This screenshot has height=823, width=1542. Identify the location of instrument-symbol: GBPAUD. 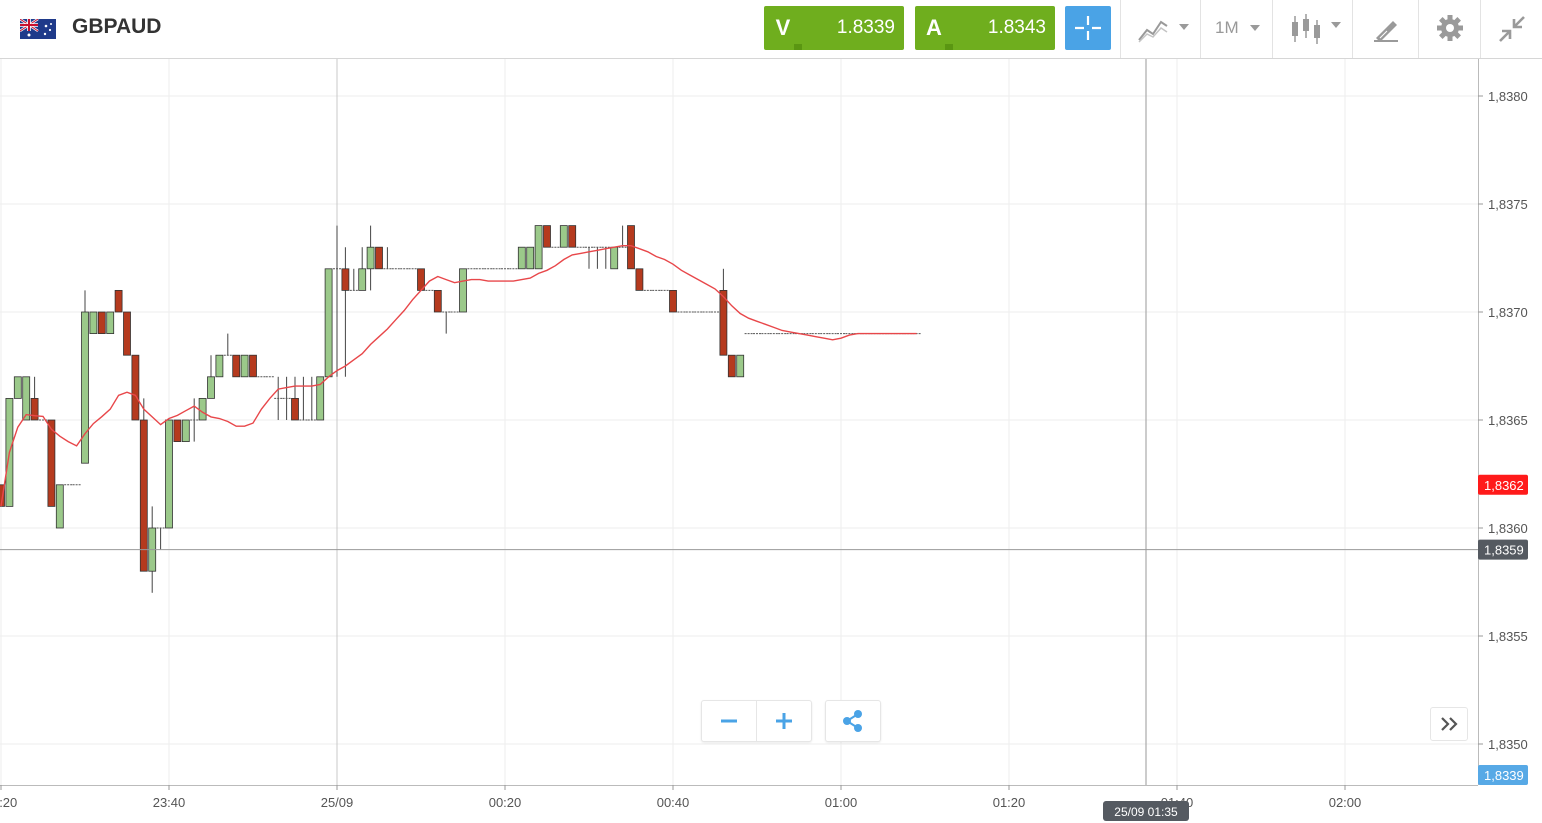
(117, 26).